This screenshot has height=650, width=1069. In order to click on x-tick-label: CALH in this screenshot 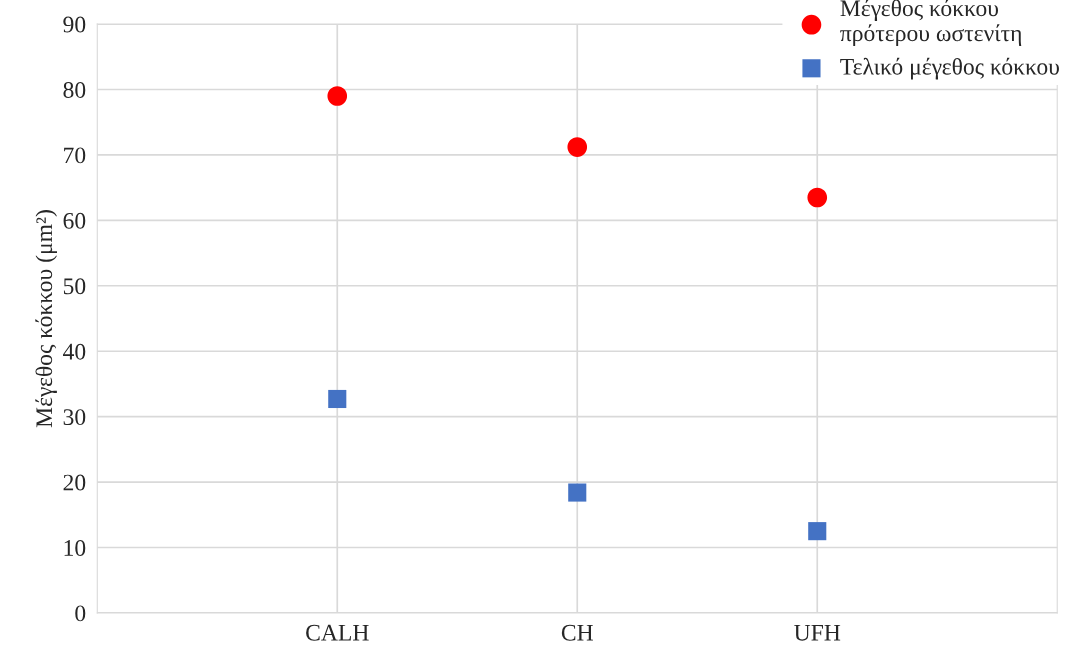, I will do `click(337, 632)`.